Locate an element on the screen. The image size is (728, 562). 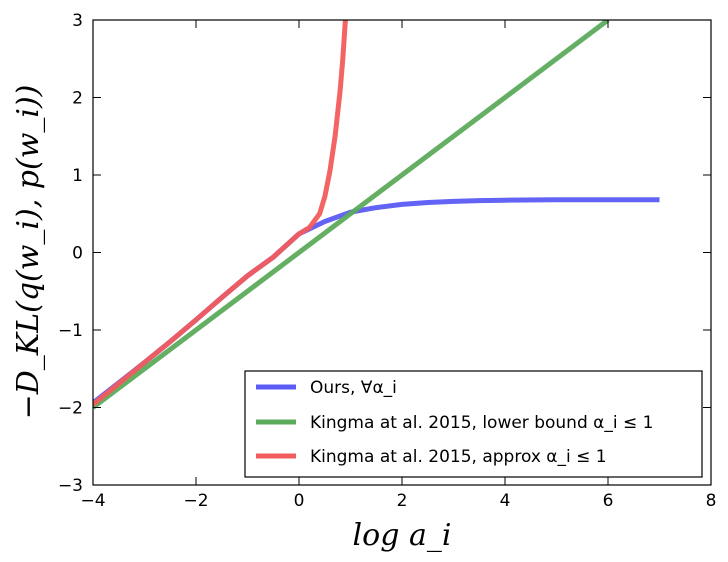
x-tick-label-2: 0 is located at coordinates (299, 501).